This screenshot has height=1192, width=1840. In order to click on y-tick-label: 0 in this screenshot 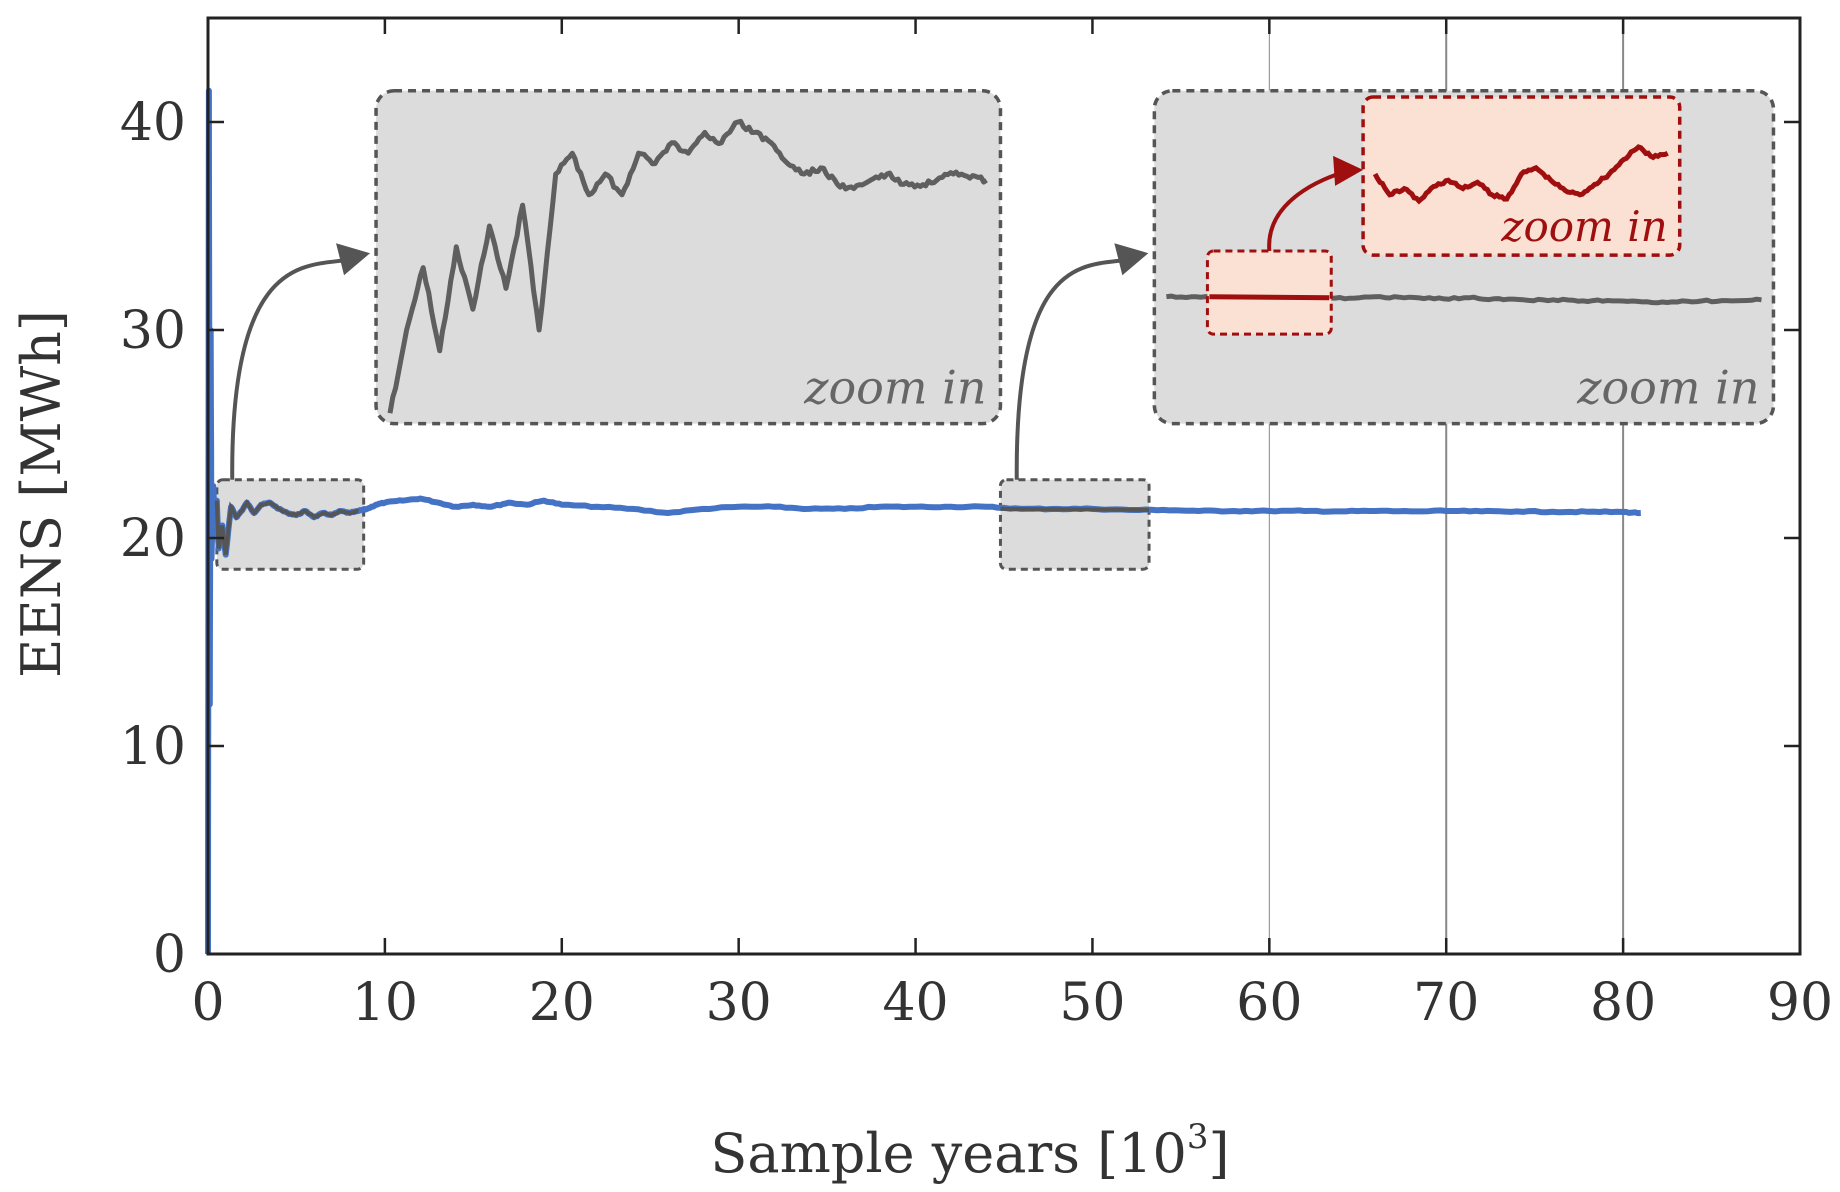, I will do `click(169, 955)`.